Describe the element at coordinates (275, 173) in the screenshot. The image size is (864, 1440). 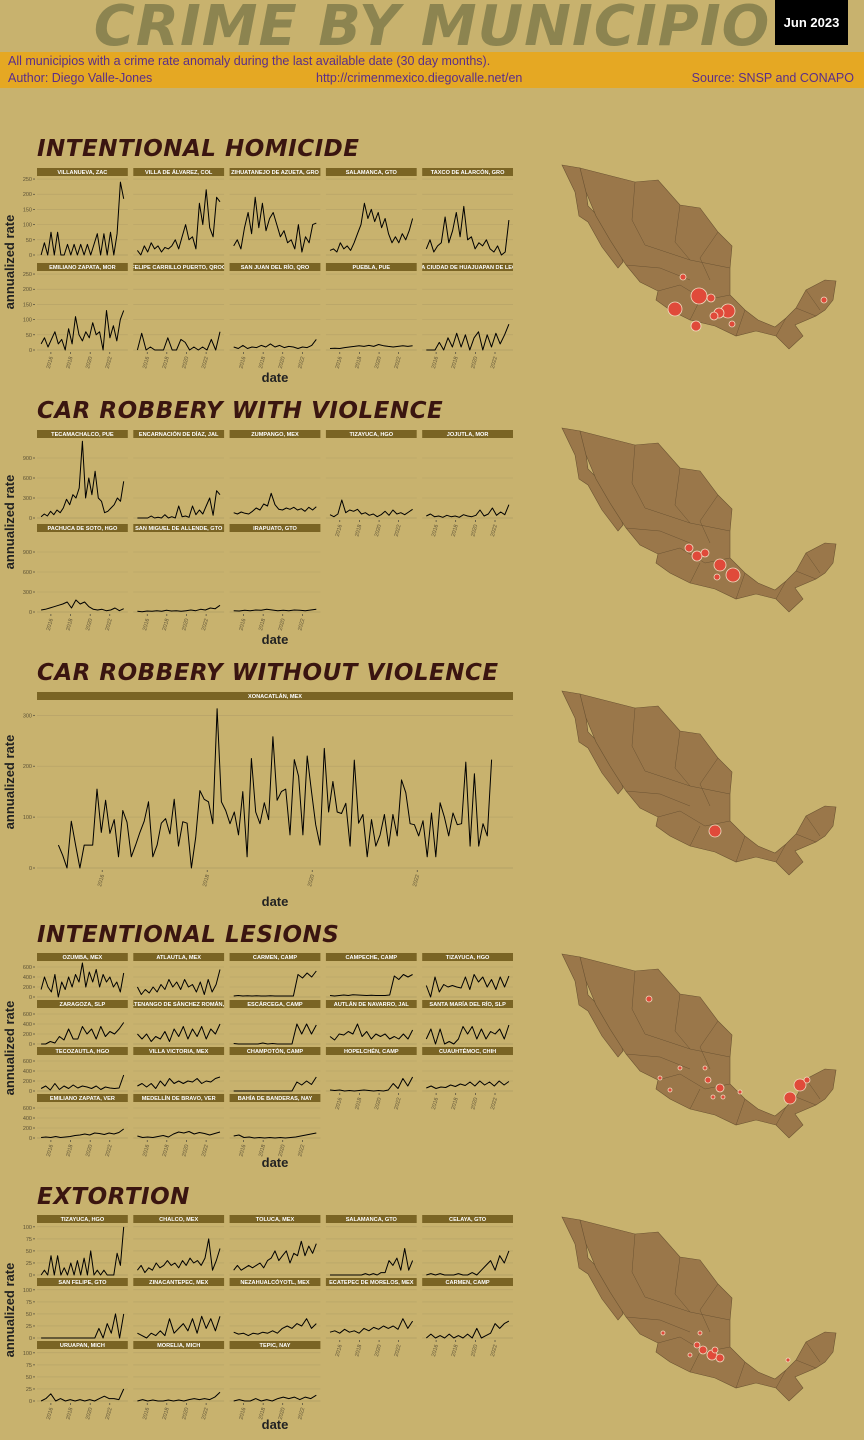
I see `facet-label: ZIHUATANEJO DE AZUETA, GRO` at that location.